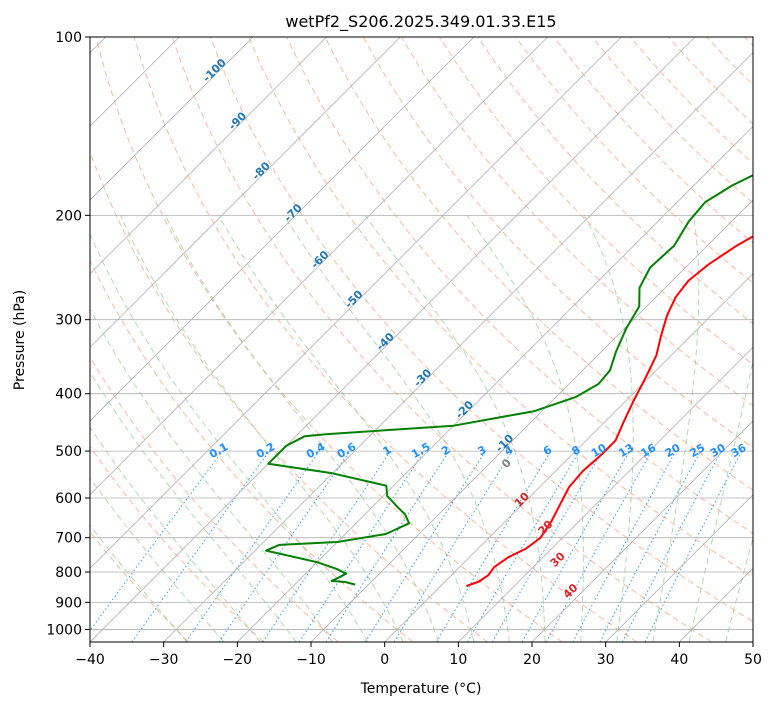 The image size is (775, 708). I want to click on chart-title: wetPf2_S206.2025.349.01.33.E15, so click(420, 22).